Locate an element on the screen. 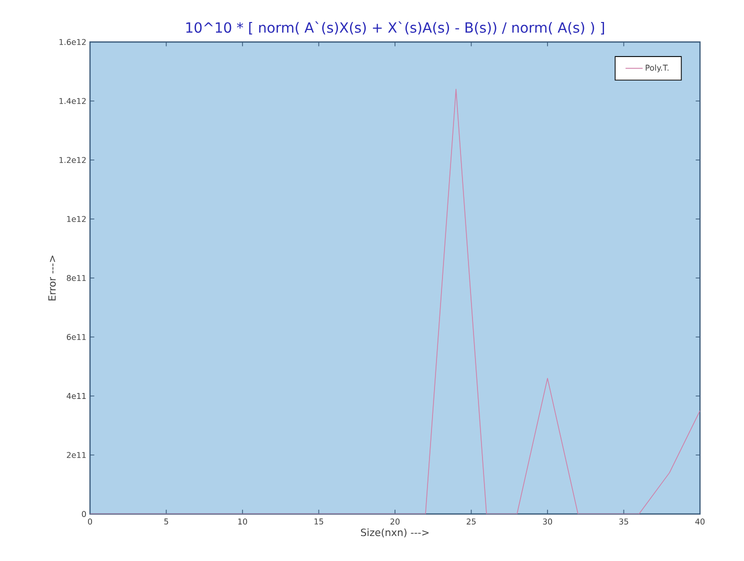 This screenshot has width=744, height=561. y-tick-label: 0 is located at coordinates (84, 514).